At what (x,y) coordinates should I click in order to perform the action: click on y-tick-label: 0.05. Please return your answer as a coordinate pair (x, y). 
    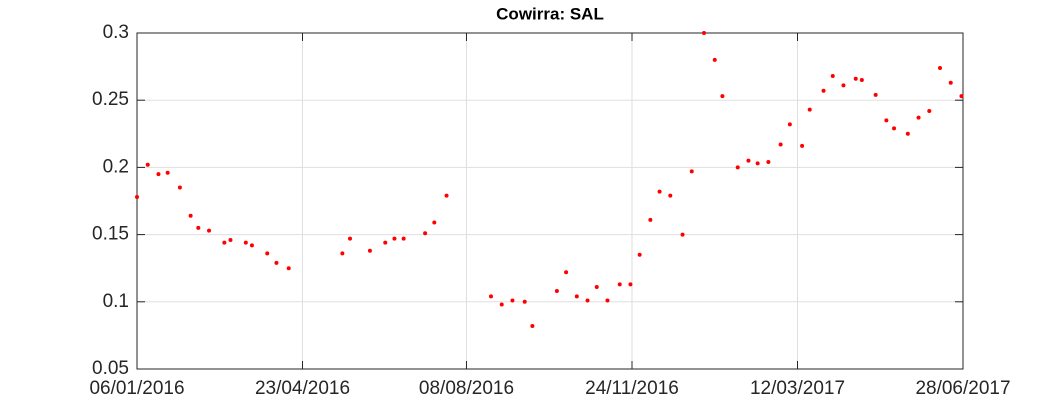
    Looking at the image, I should click on (110, 368).